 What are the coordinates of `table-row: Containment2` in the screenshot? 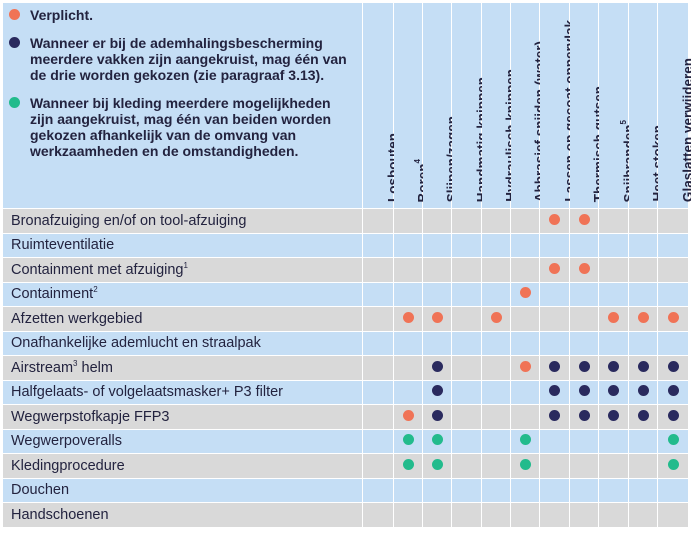 It's located at (345, 294).